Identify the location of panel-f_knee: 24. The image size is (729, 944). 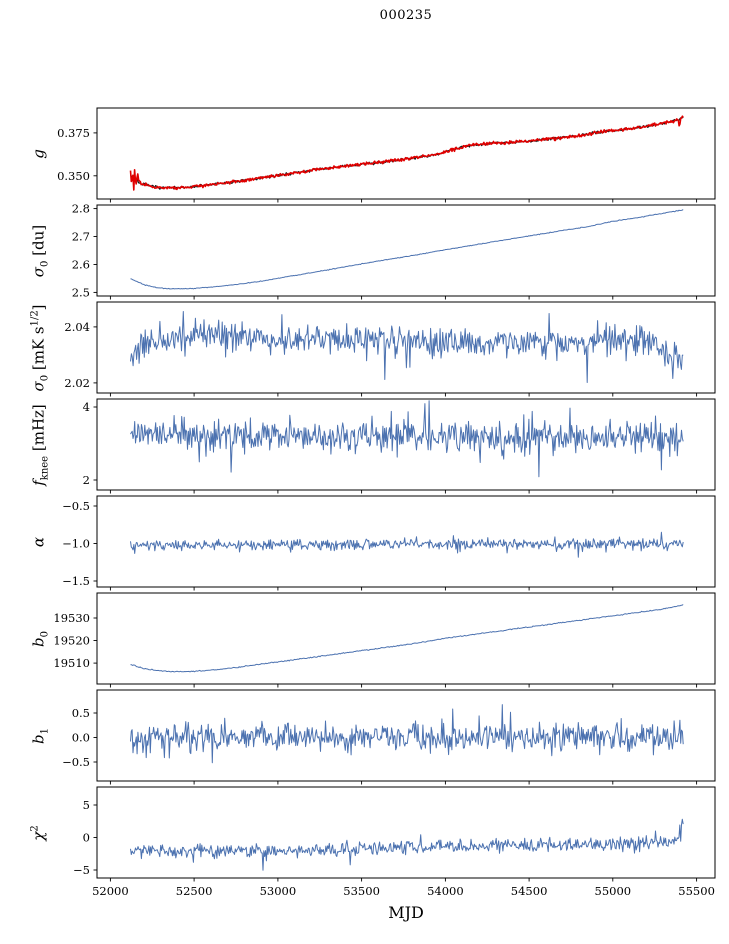
(399, 446).